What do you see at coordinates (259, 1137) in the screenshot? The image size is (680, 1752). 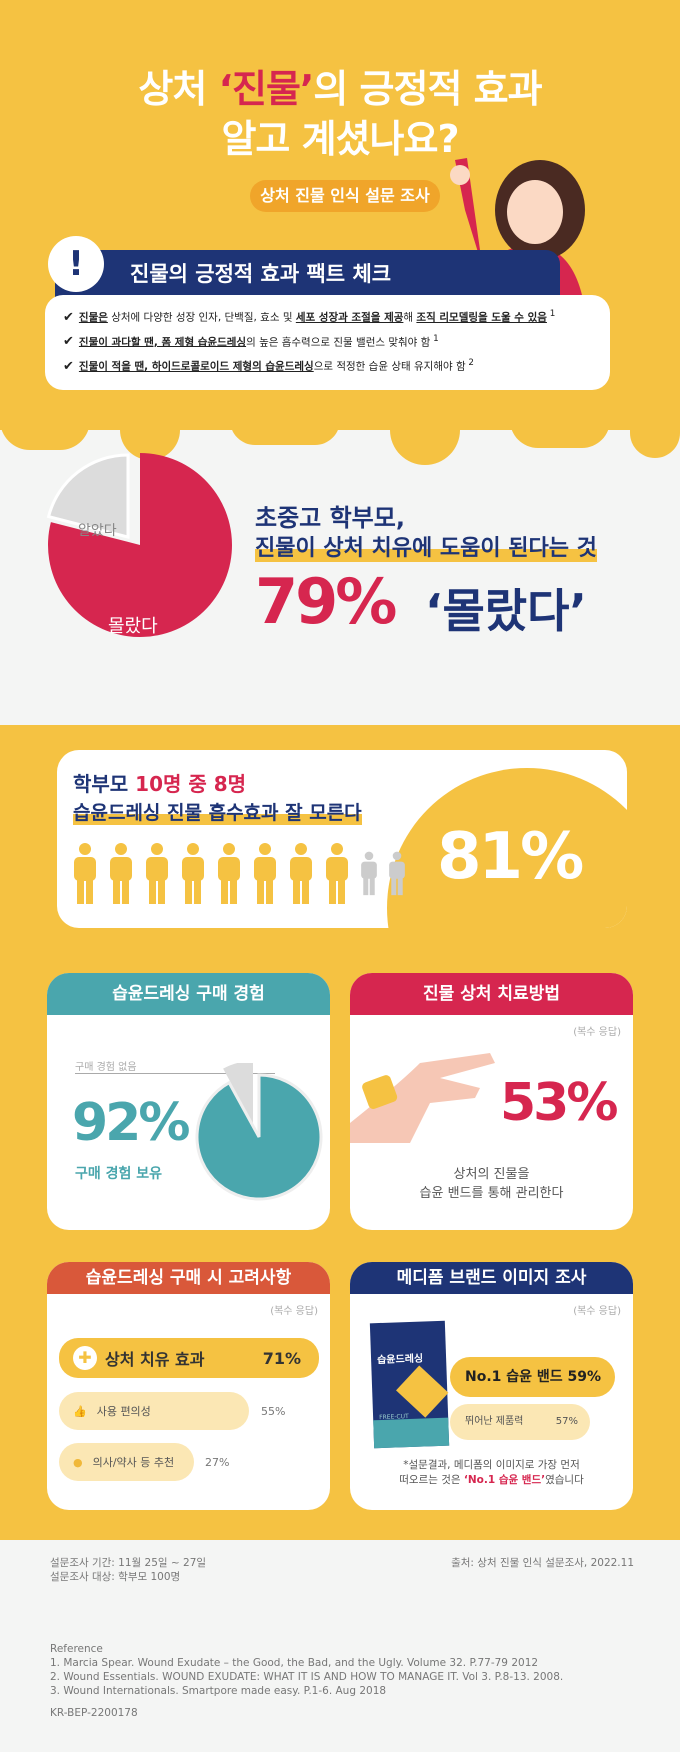 I see `pie-slice-have` at bounding box center [259, 1137].